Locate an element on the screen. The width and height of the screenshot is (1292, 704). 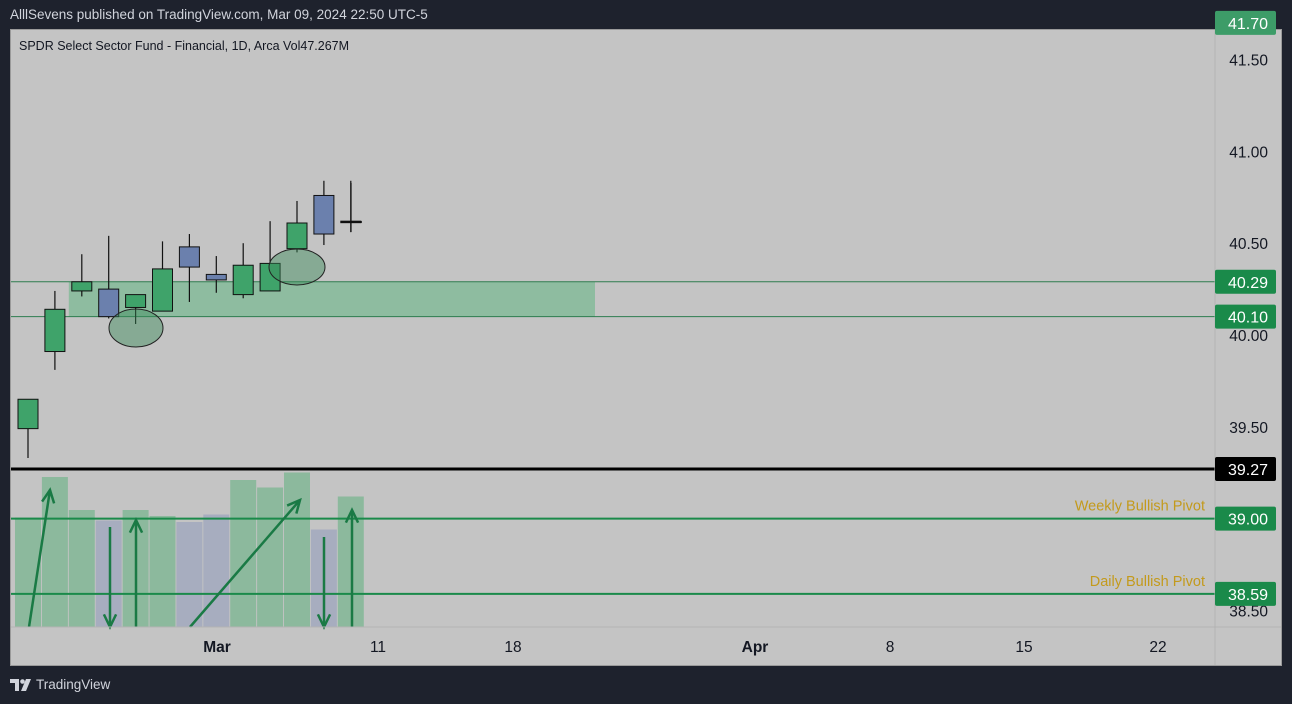
price-badge-label: 40.10 is located at coordinates (1248, 318).